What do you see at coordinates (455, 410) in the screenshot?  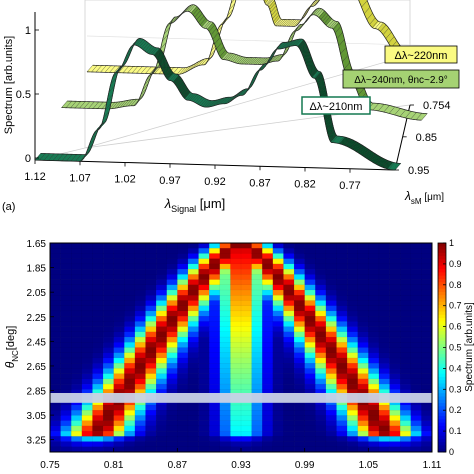 I see `colorbar-tick-label: 0.2` at bounding box center [455, 410].